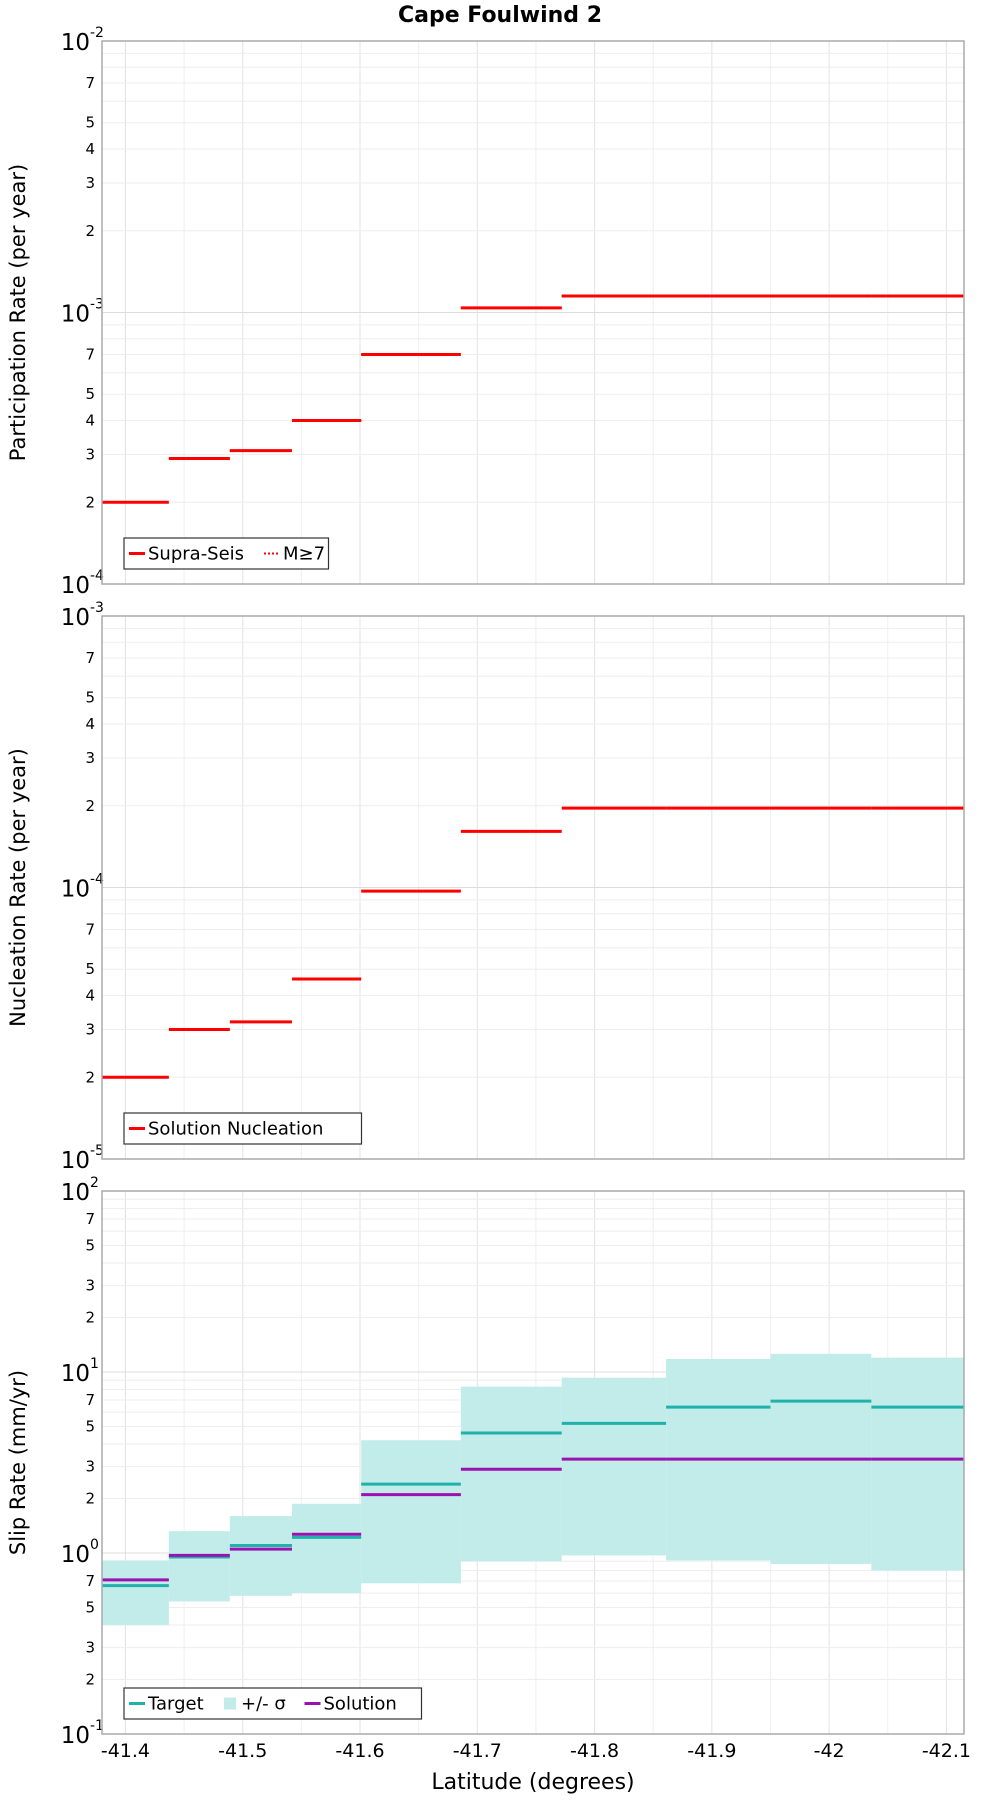 The width and height of the screenshot is (1000, 1800). Describe the element at coordinates (263, 1704) in the screenshot. I see `legend-label: +/- σ` at that location.